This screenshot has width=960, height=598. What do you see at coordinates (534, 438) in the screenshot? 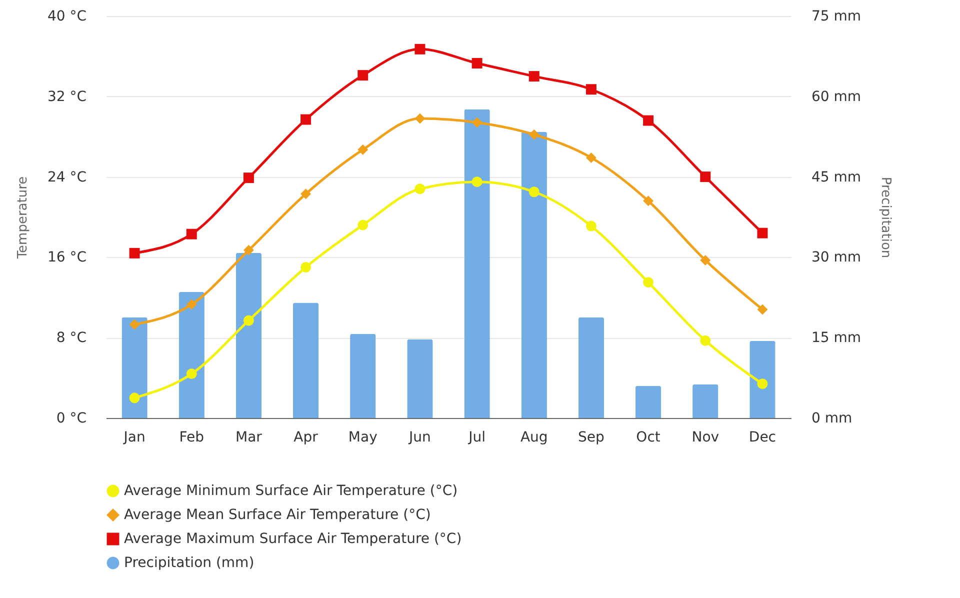
I see `x-tick-label: Aug` at bounding box center [534, 438].